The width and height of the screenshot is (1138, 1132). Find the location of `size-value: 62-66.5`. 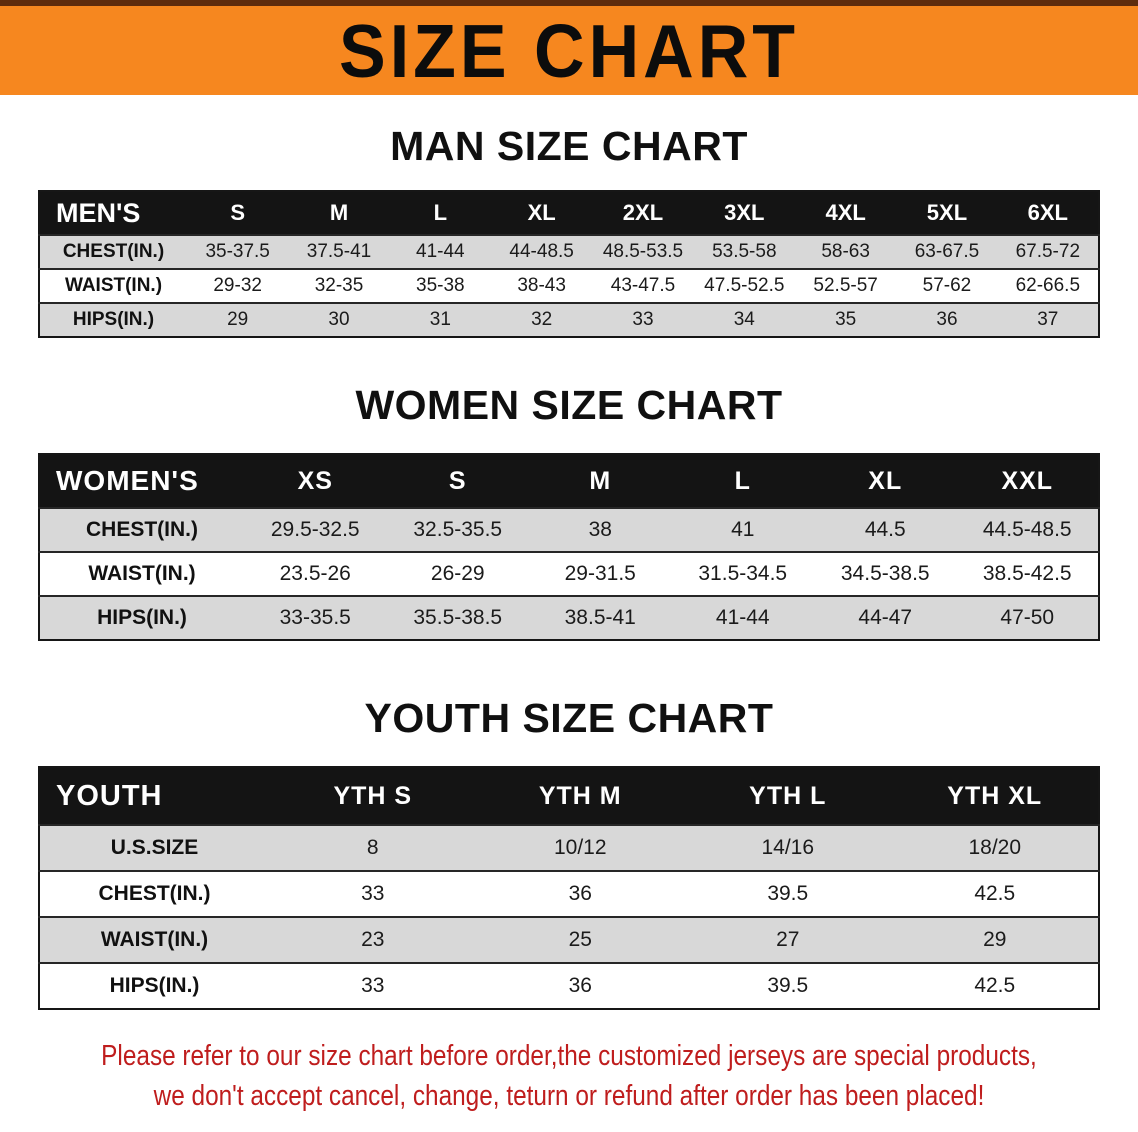

size-value: 62-66.5 is located at coordinates (1048, 285).